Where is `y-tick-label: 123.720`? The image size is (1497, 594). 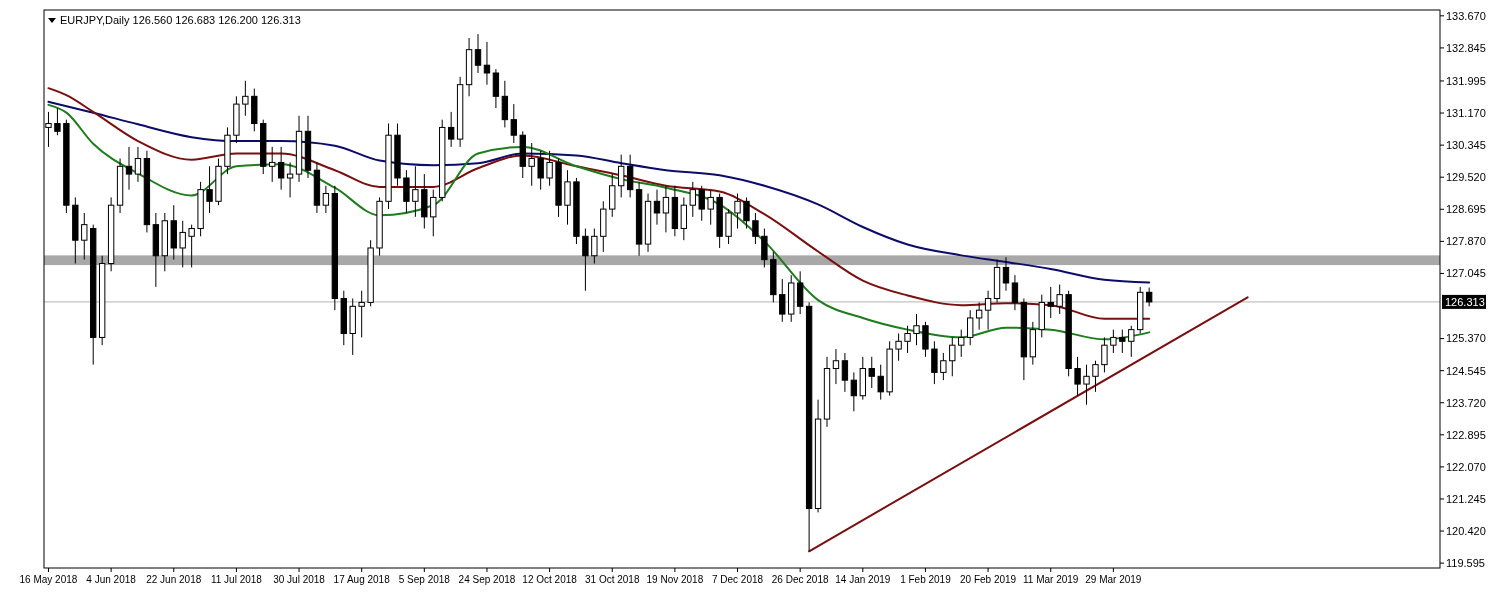
y-tick-label: 123.720 is located at coordinates (1466, 402).